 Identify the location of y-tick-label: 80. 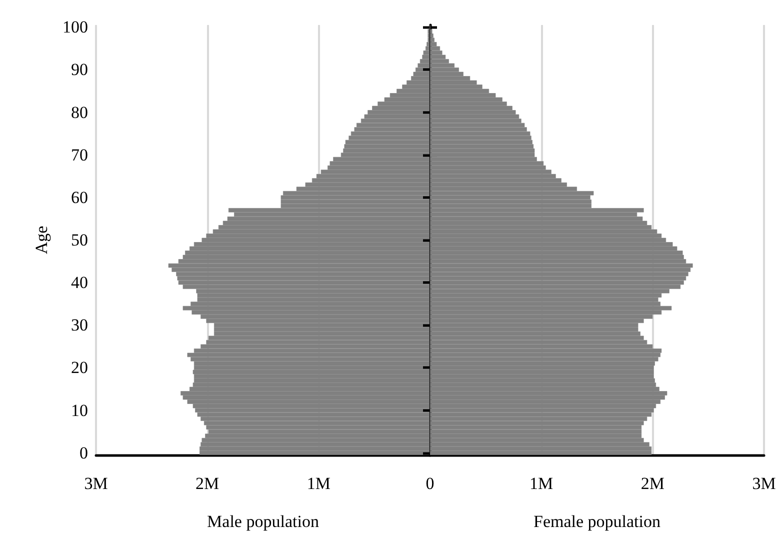
(79, 112).